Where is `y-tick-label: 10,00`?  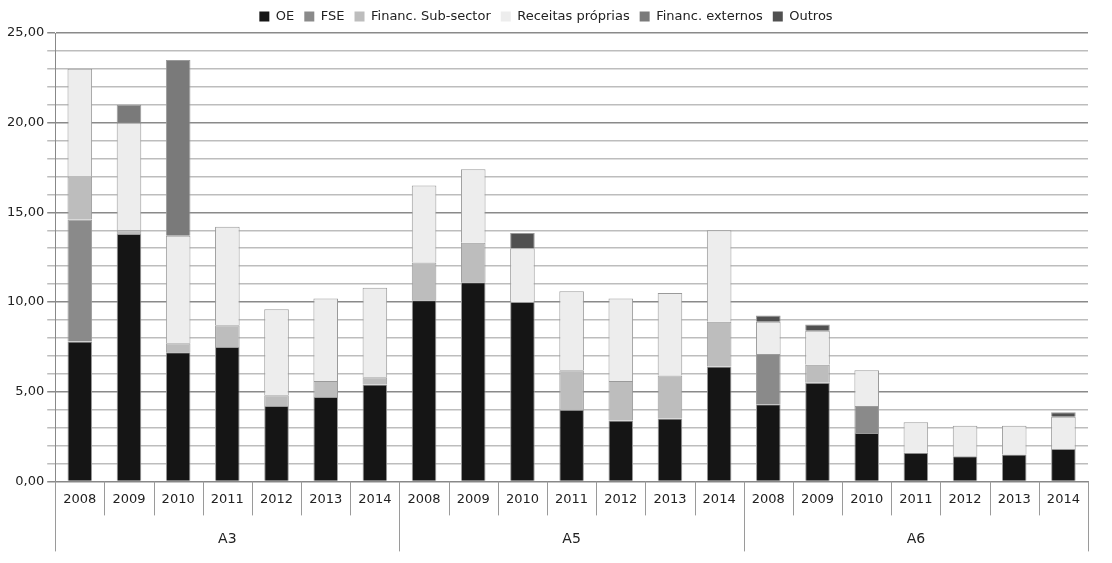
y-tick-label: 10,00 is located at coordinates (26, 301).